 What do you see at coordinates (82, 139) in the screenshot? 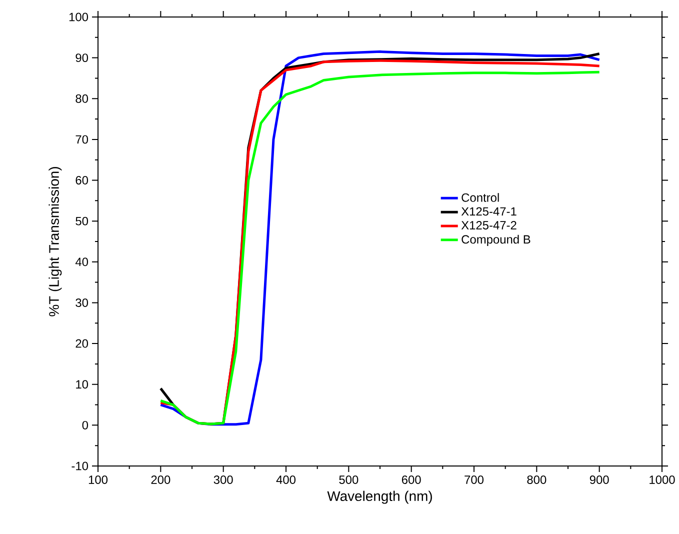
I see `y-tick-label: 70` at bounding box center [82, 139].